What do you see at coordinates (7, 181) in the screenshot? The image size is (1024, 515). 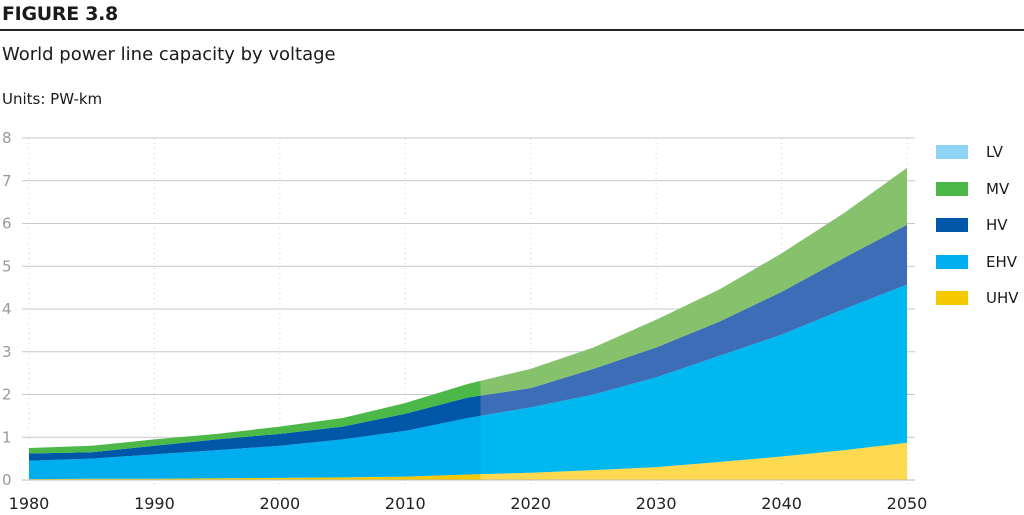 I see `y-tick-label: 7` at bounding box center [7, 181].